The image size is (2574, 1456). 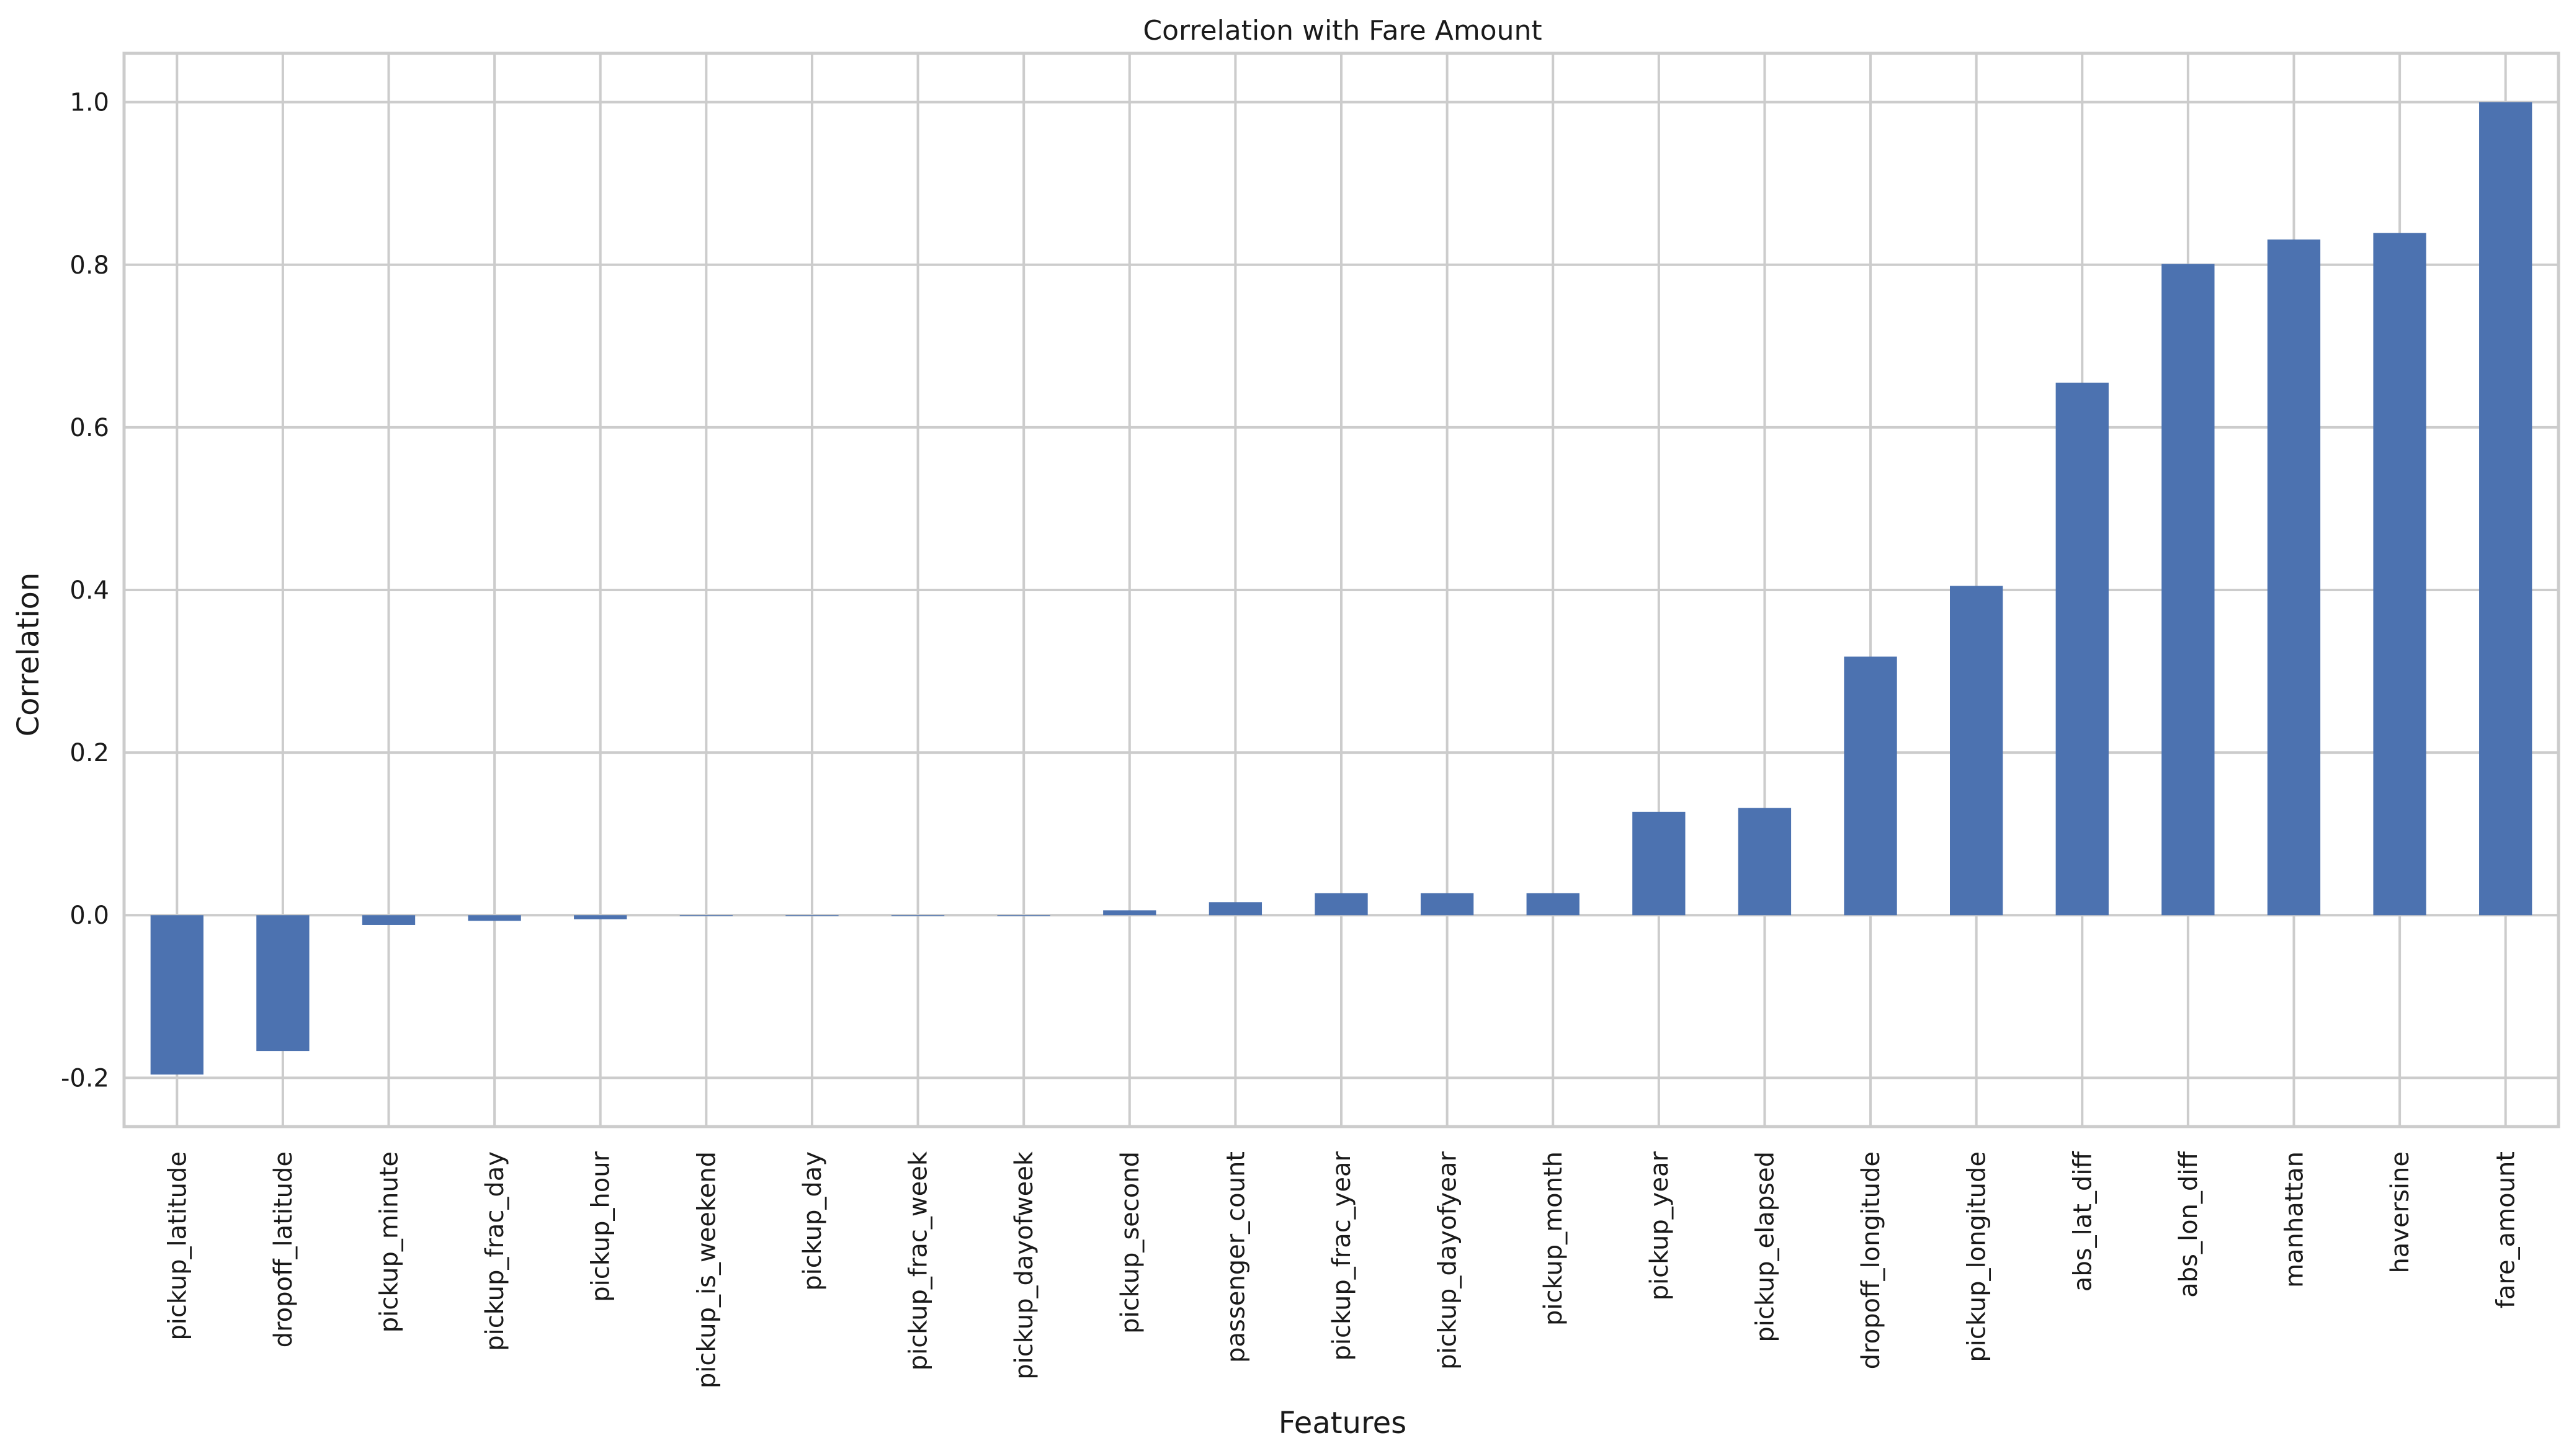 What do you see at coordinates (812, 915) in the screenshot?
I see `bar-pickup-day` at bounding box center [812, 915].